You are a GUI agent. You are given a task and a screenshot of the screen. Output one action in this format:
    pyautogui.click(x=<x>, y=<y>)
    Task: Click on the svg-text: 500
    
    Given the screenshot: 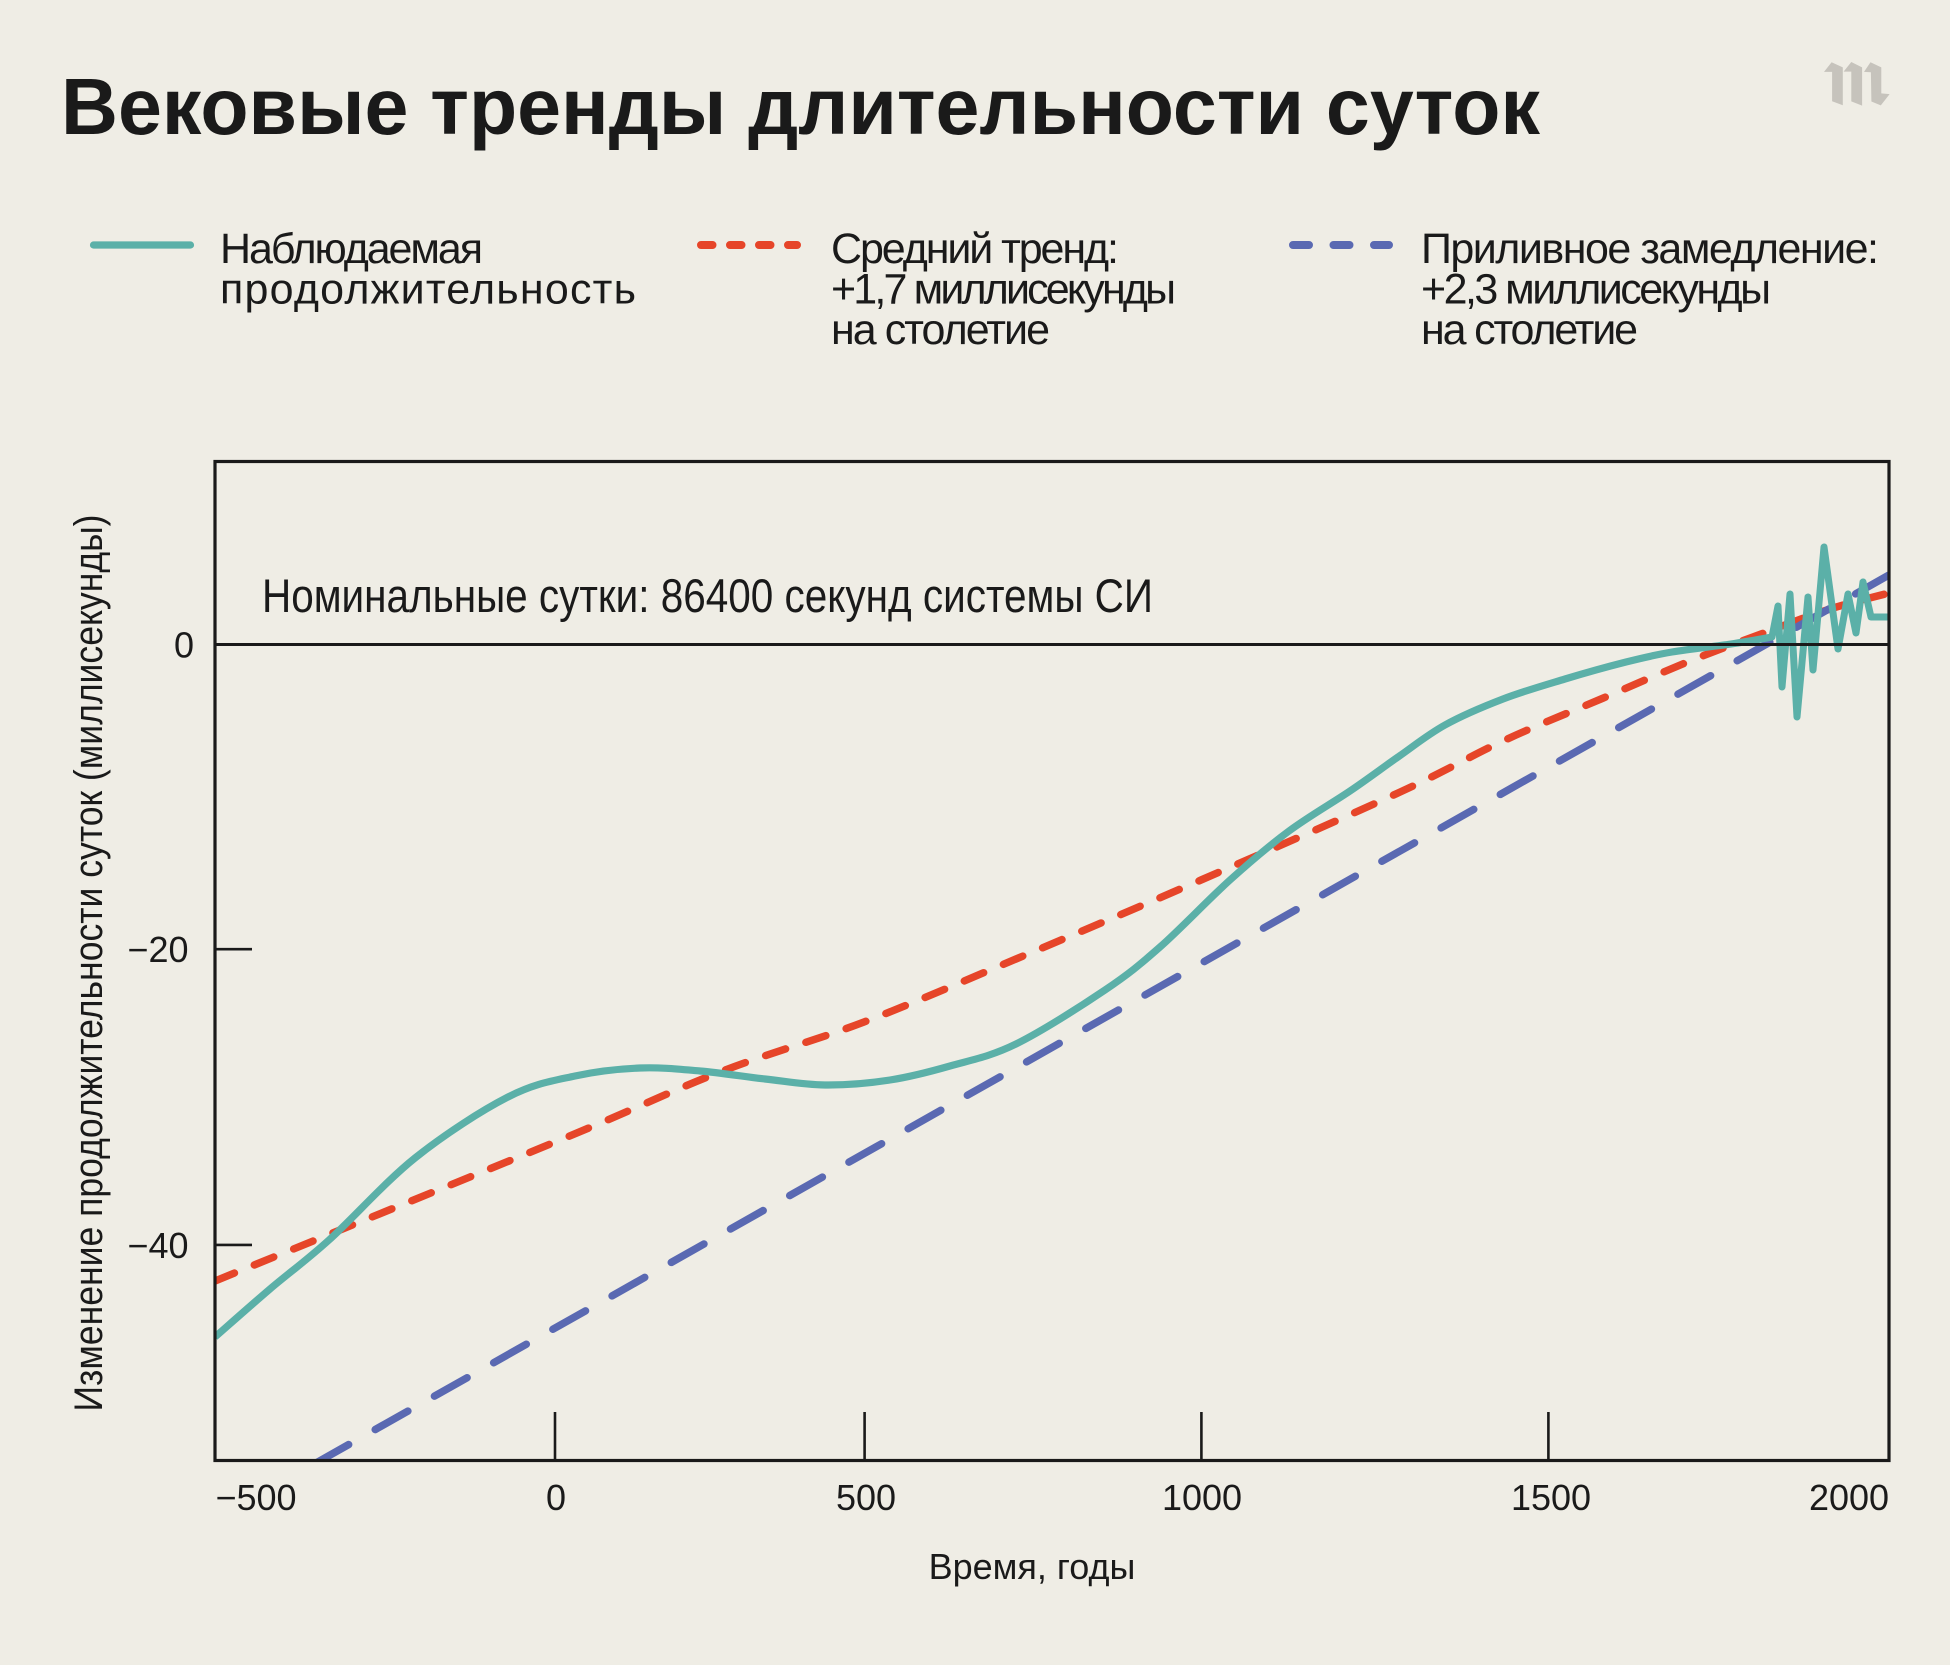 What is the action you would take?
    pyautogui.click(x=866, y=1497)
    